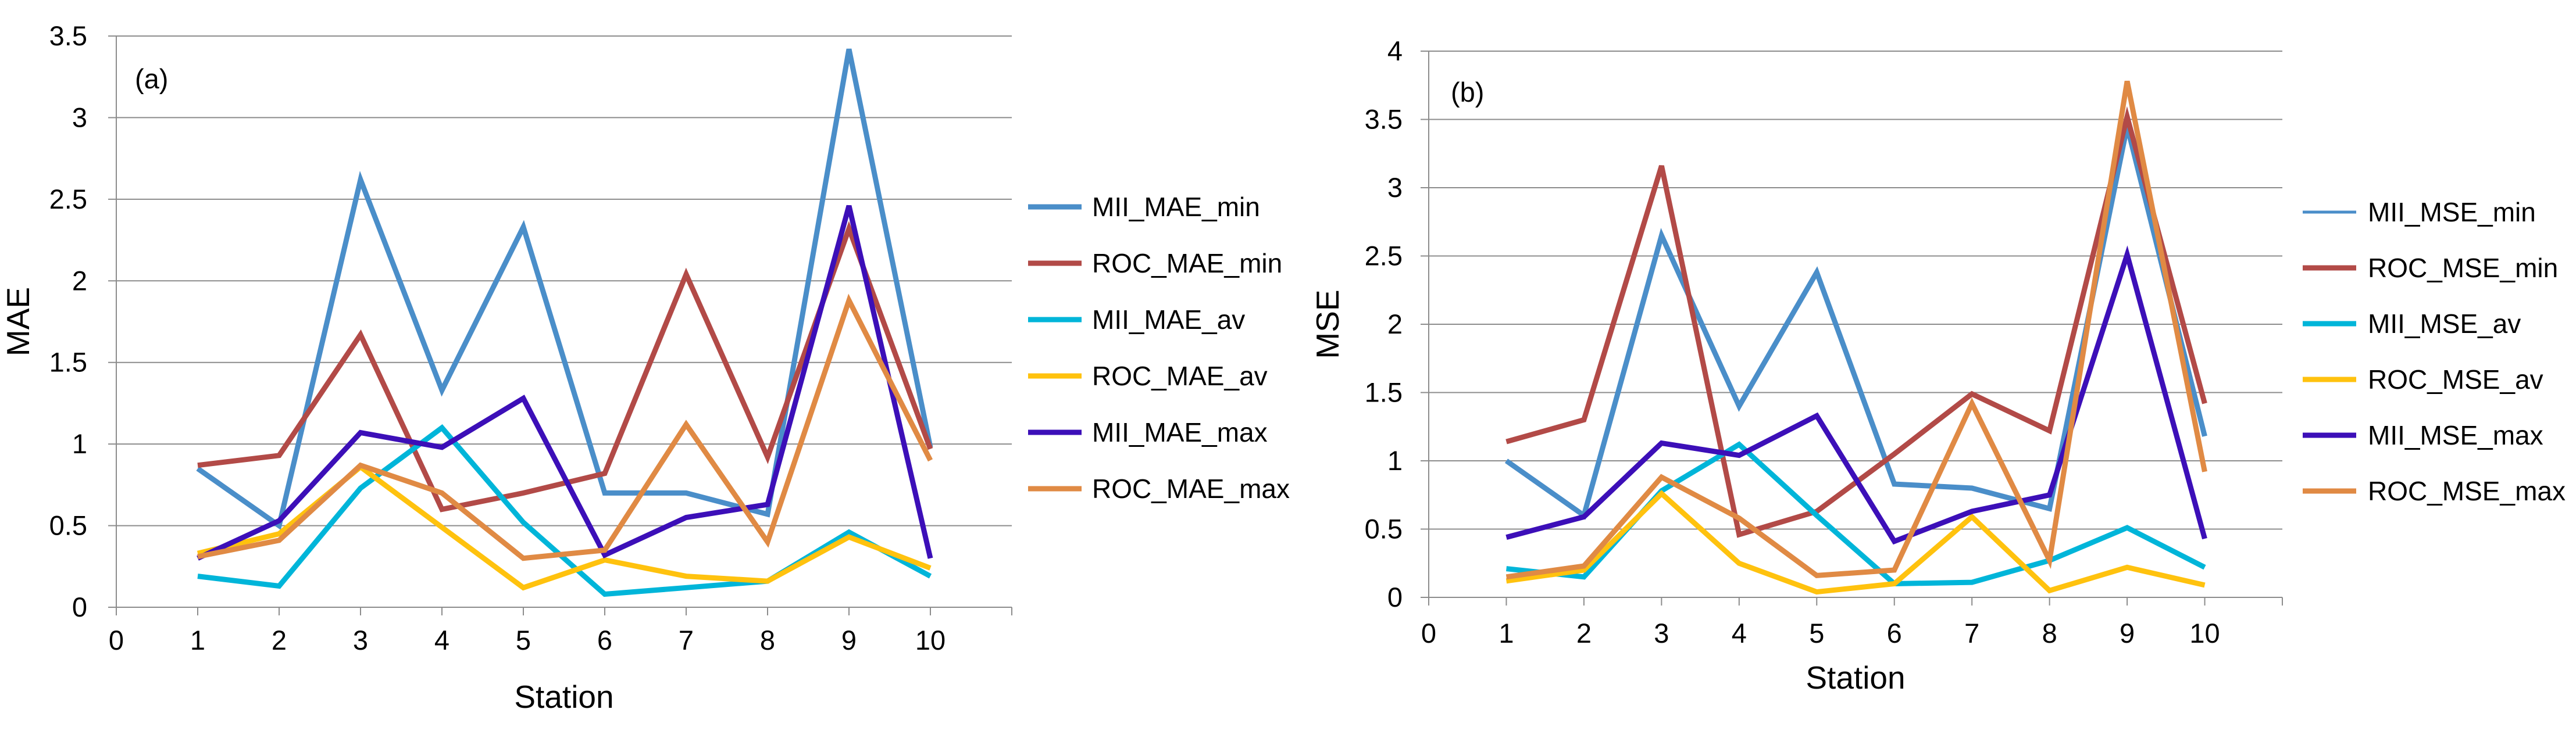 The height and width of the screenshot is (738, 2576). I want to click on legend-label: MII_MSE_av, so click(2445, 324).